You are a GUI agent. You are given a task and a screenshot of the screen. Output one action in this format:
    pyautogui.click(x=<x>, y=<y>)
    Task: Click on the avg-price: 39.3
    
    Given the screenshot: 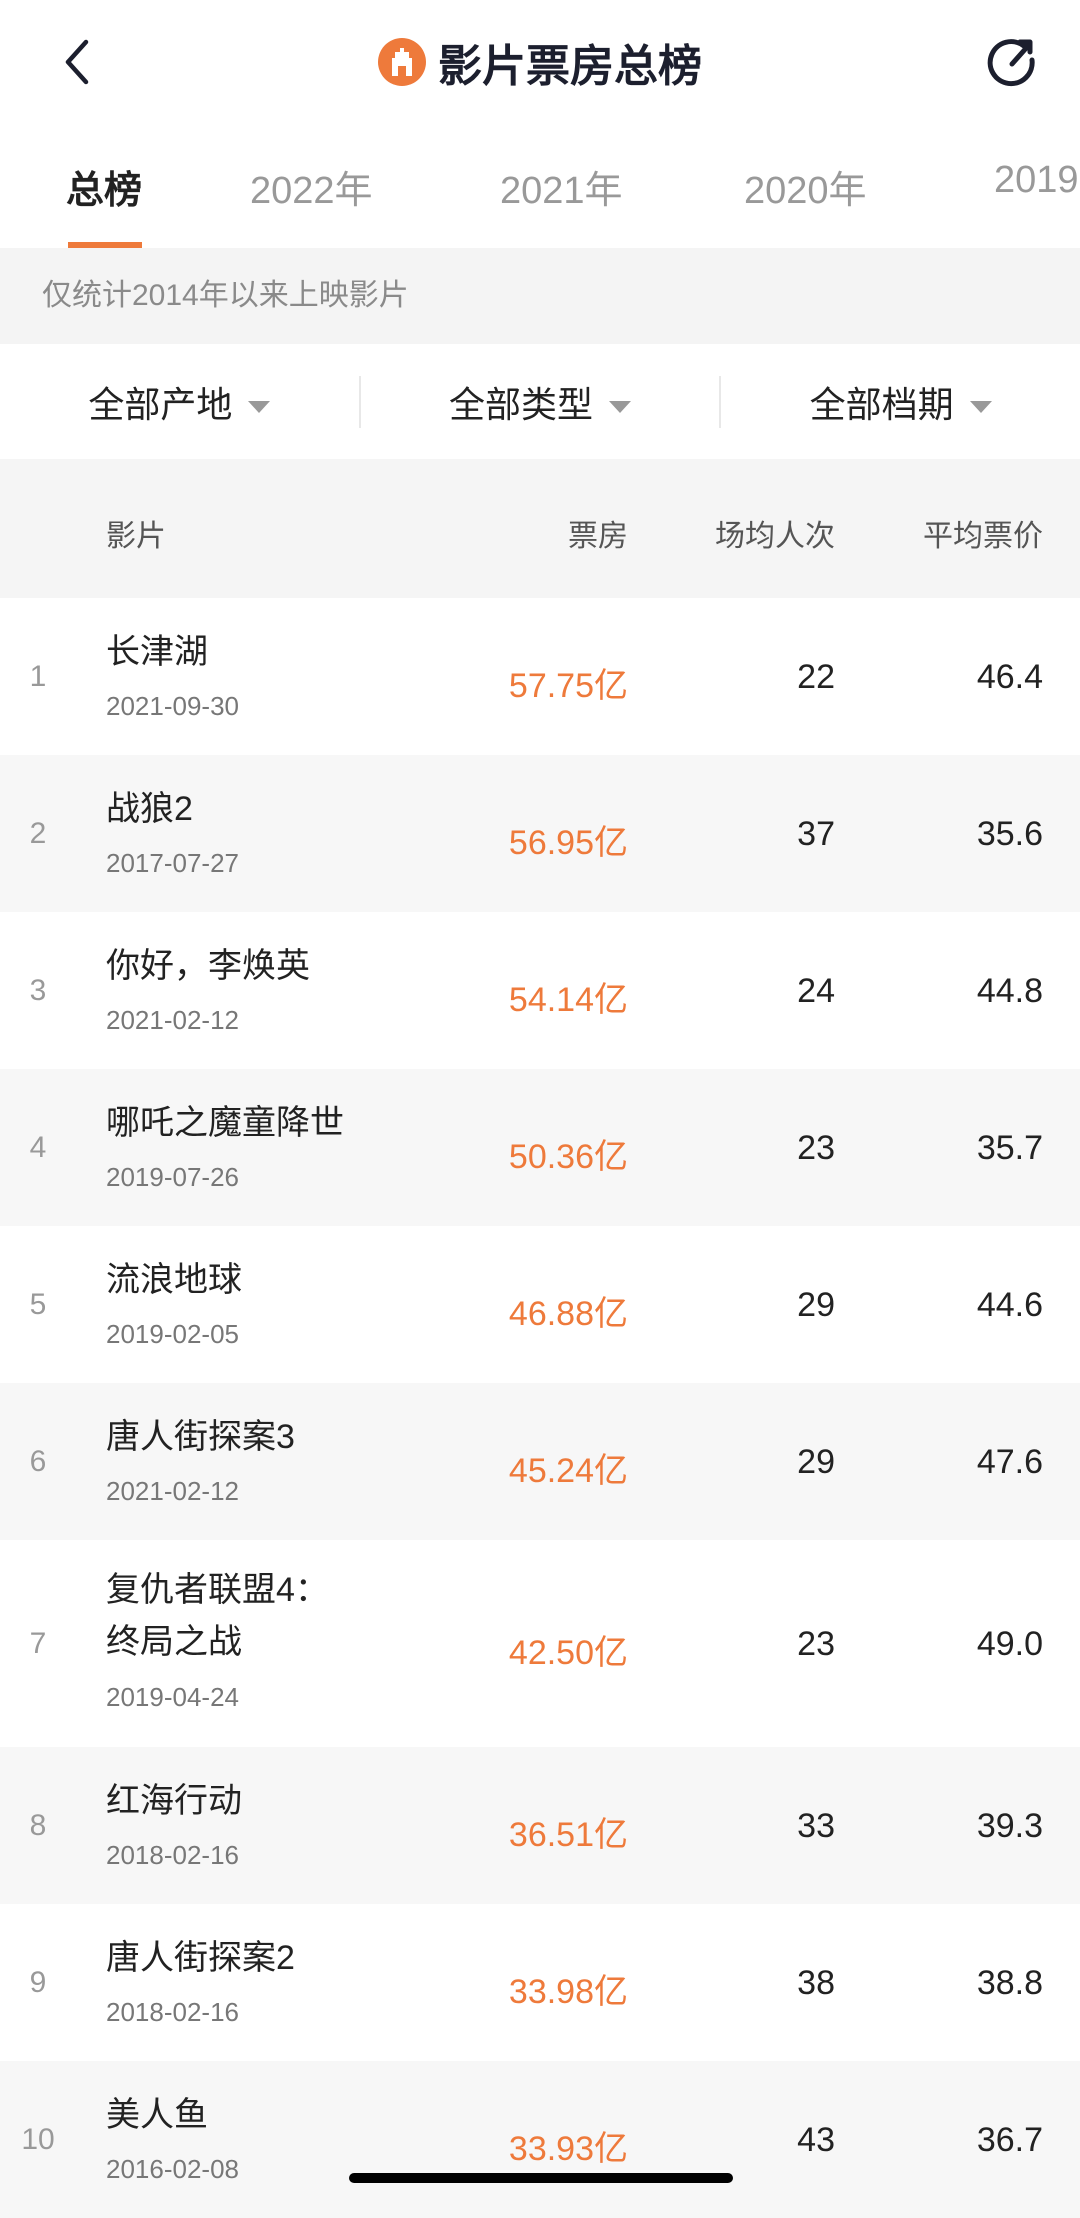 What is the action you would take?
    pyautogui.click(x=1009, y=1825)
    